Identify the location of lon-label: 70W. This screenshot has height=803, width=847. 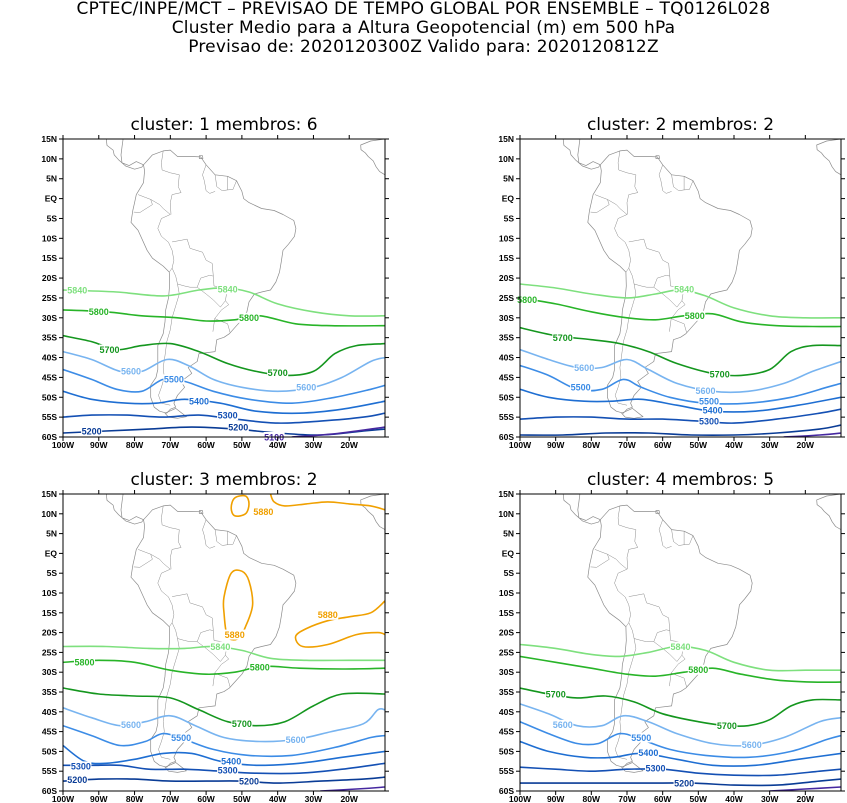
(627, 798).